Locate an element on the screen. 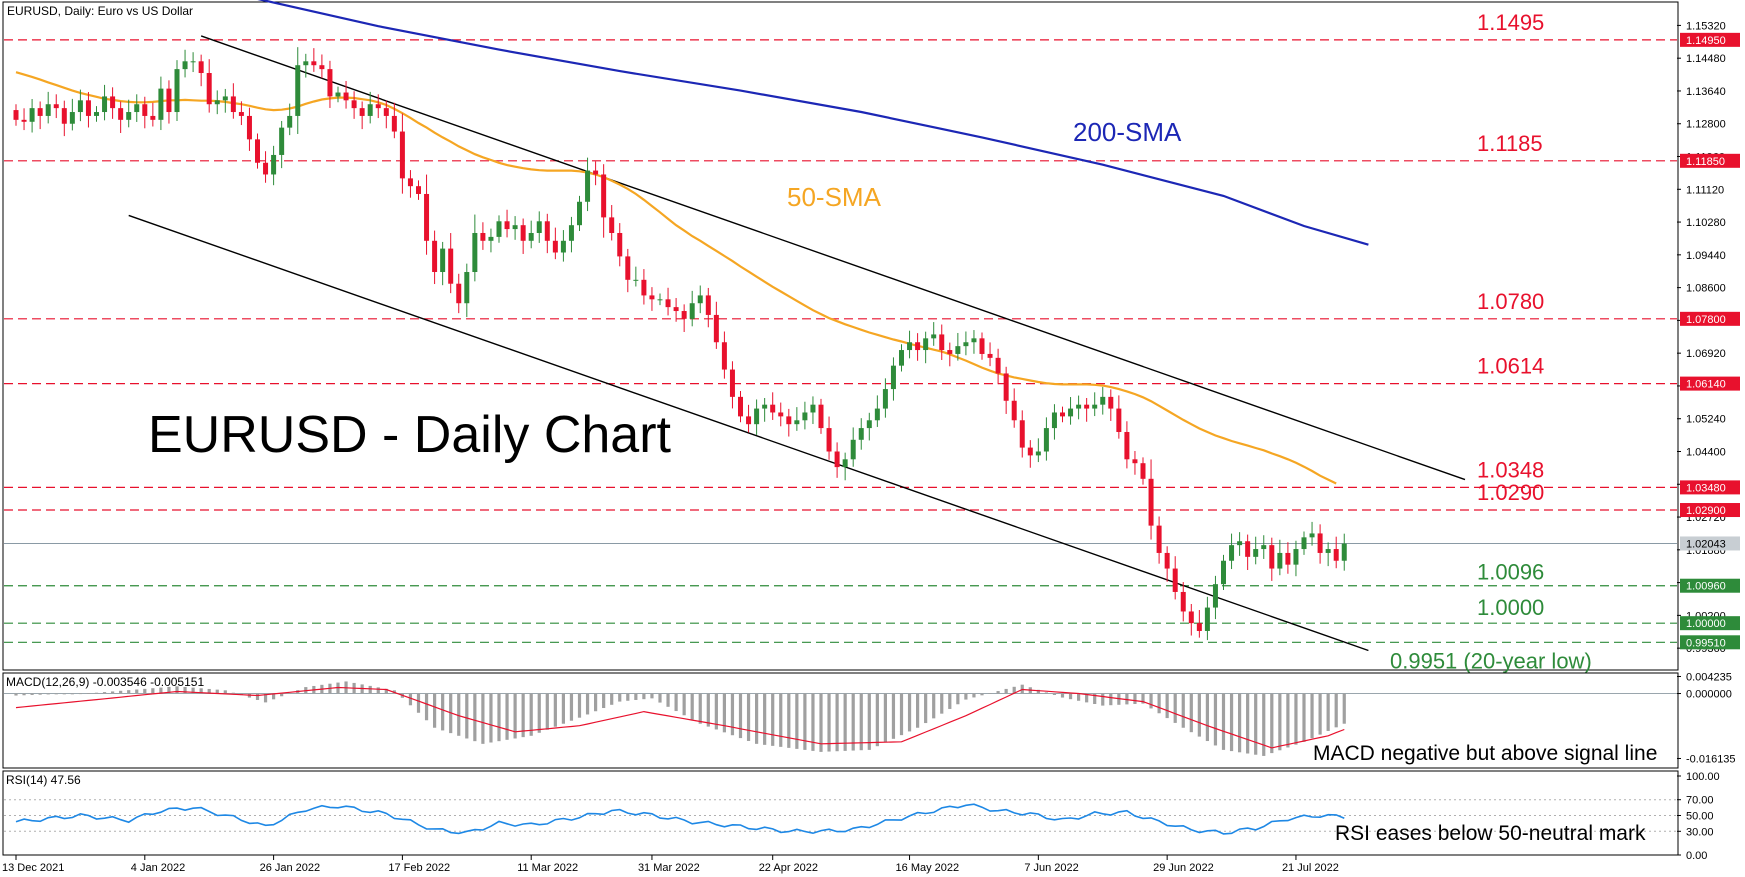 The image size is (1745, 877). level-tag-label: 1.06140 is located at coordinates (1706, 385).